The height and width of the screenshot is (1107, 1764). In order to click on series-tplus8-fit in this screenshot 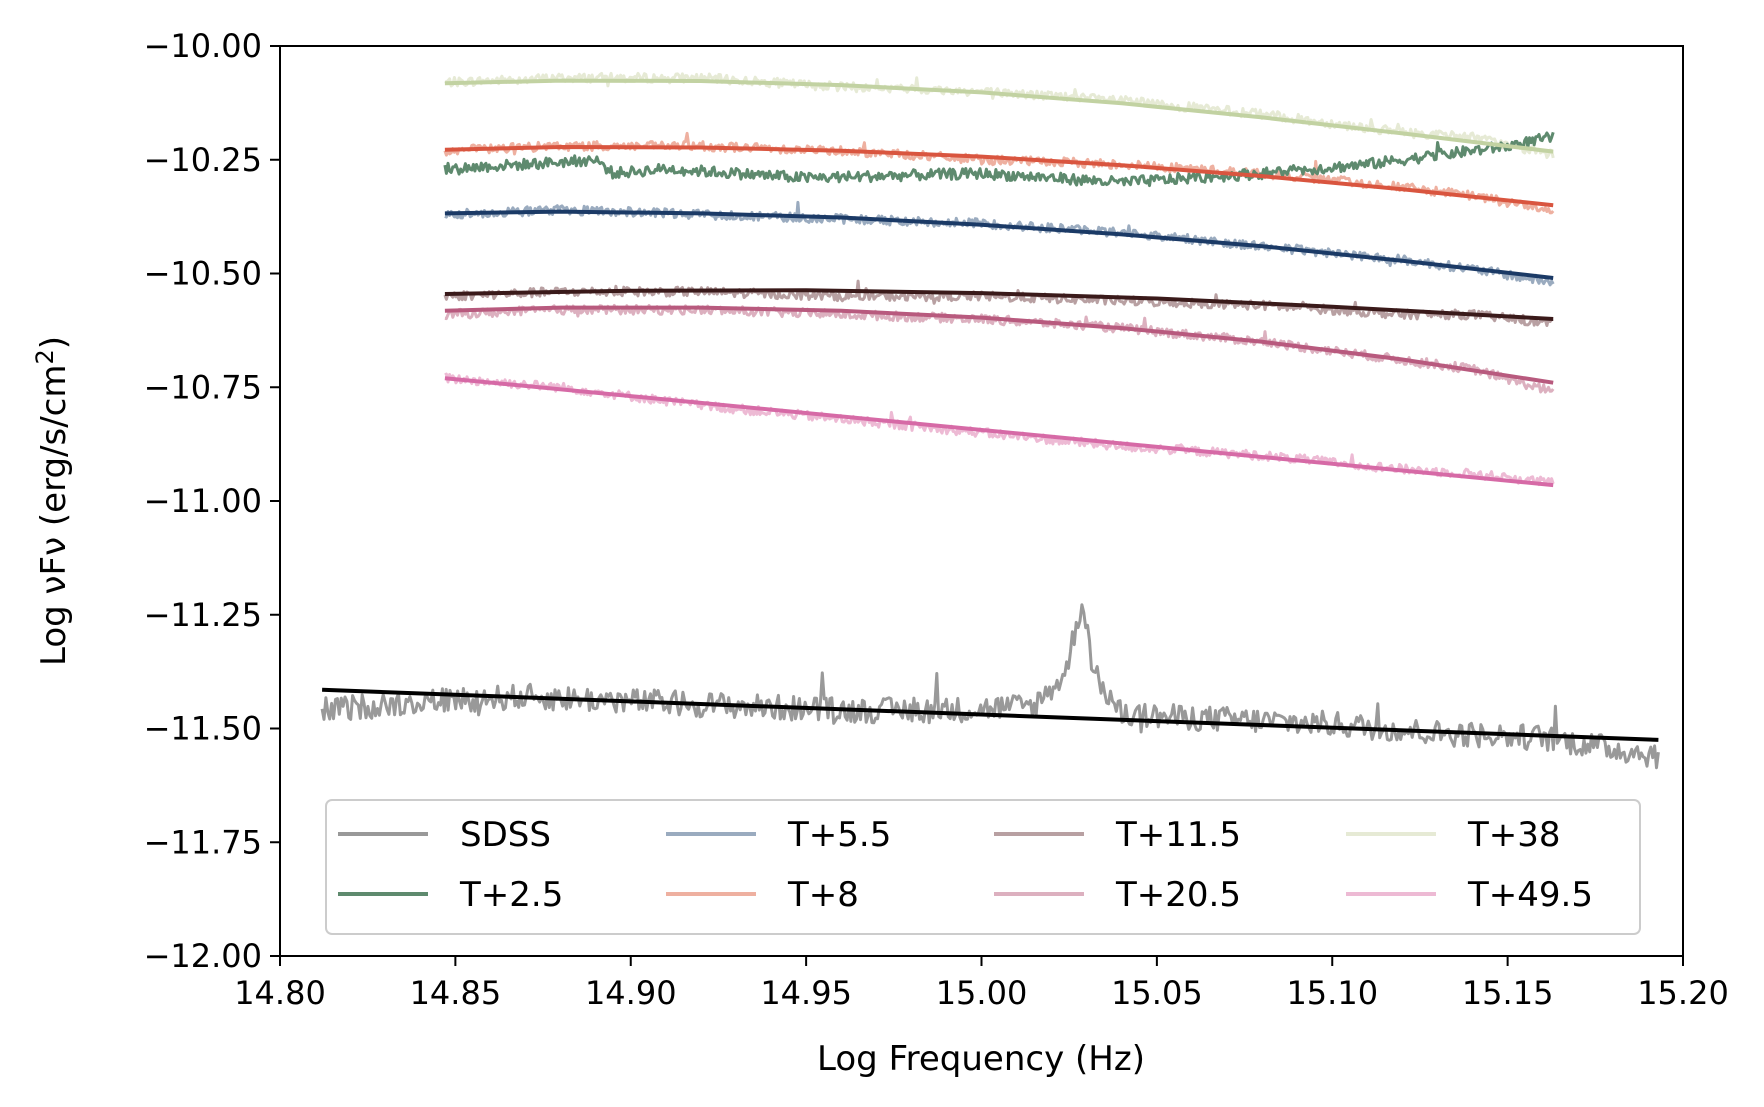, I will do `click(999, 176)`.